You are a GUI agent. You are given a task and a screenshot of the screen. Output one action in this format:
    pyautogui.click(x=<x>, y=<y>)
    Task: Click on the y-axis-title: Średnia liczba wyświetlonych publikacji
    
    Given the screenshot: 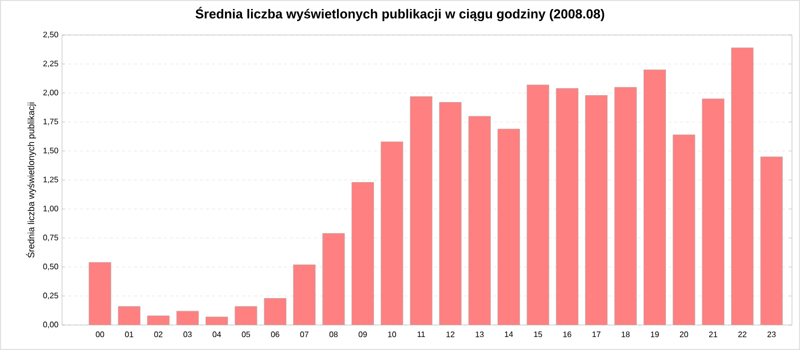 What is the action you would take?
    pyautogui.click(x=31, y=180)
    